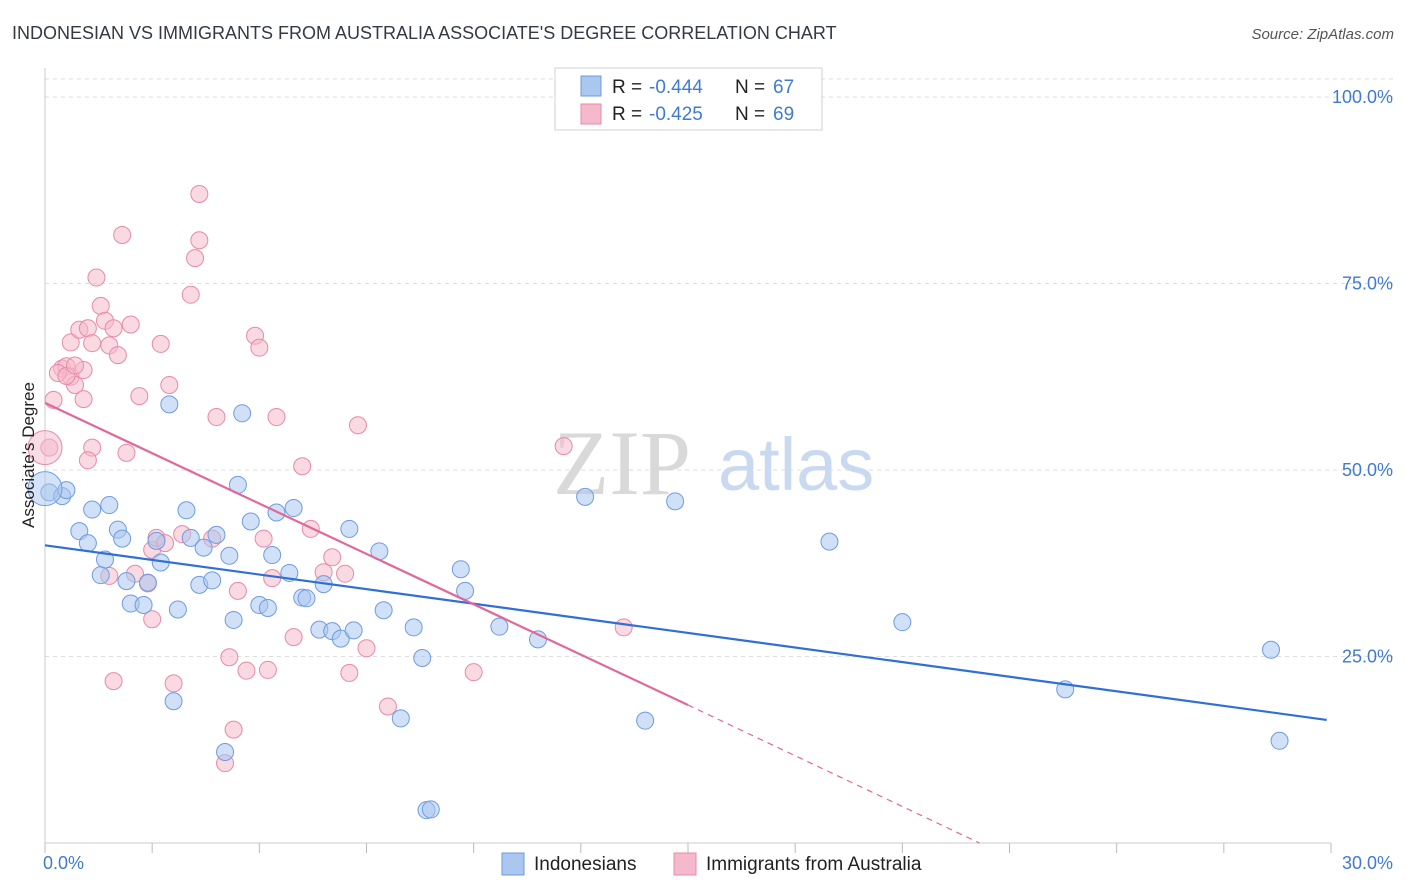  Describe the element at coordinates (45, 448) in the screenshot. I see `point-australia-edge` at that location.